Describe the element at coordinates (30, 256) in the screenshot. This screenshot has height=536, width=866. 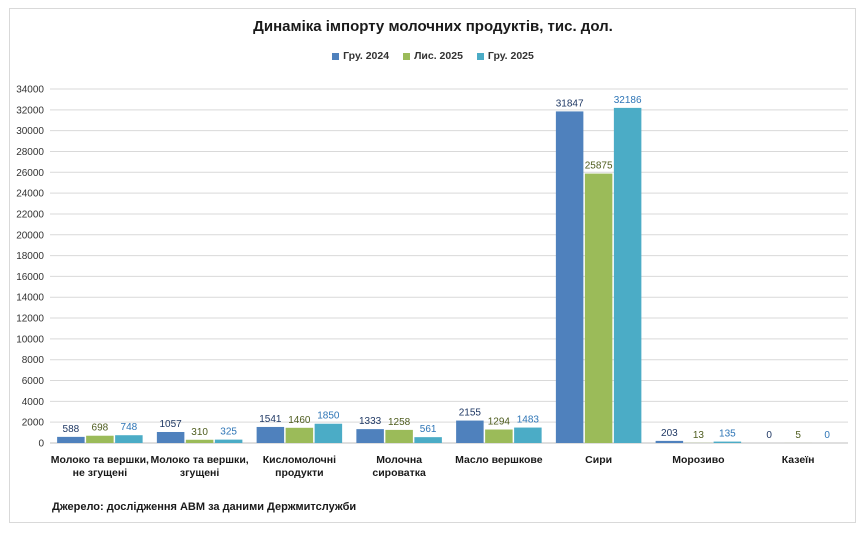
I see `y-tick-label: 18000` at that location.